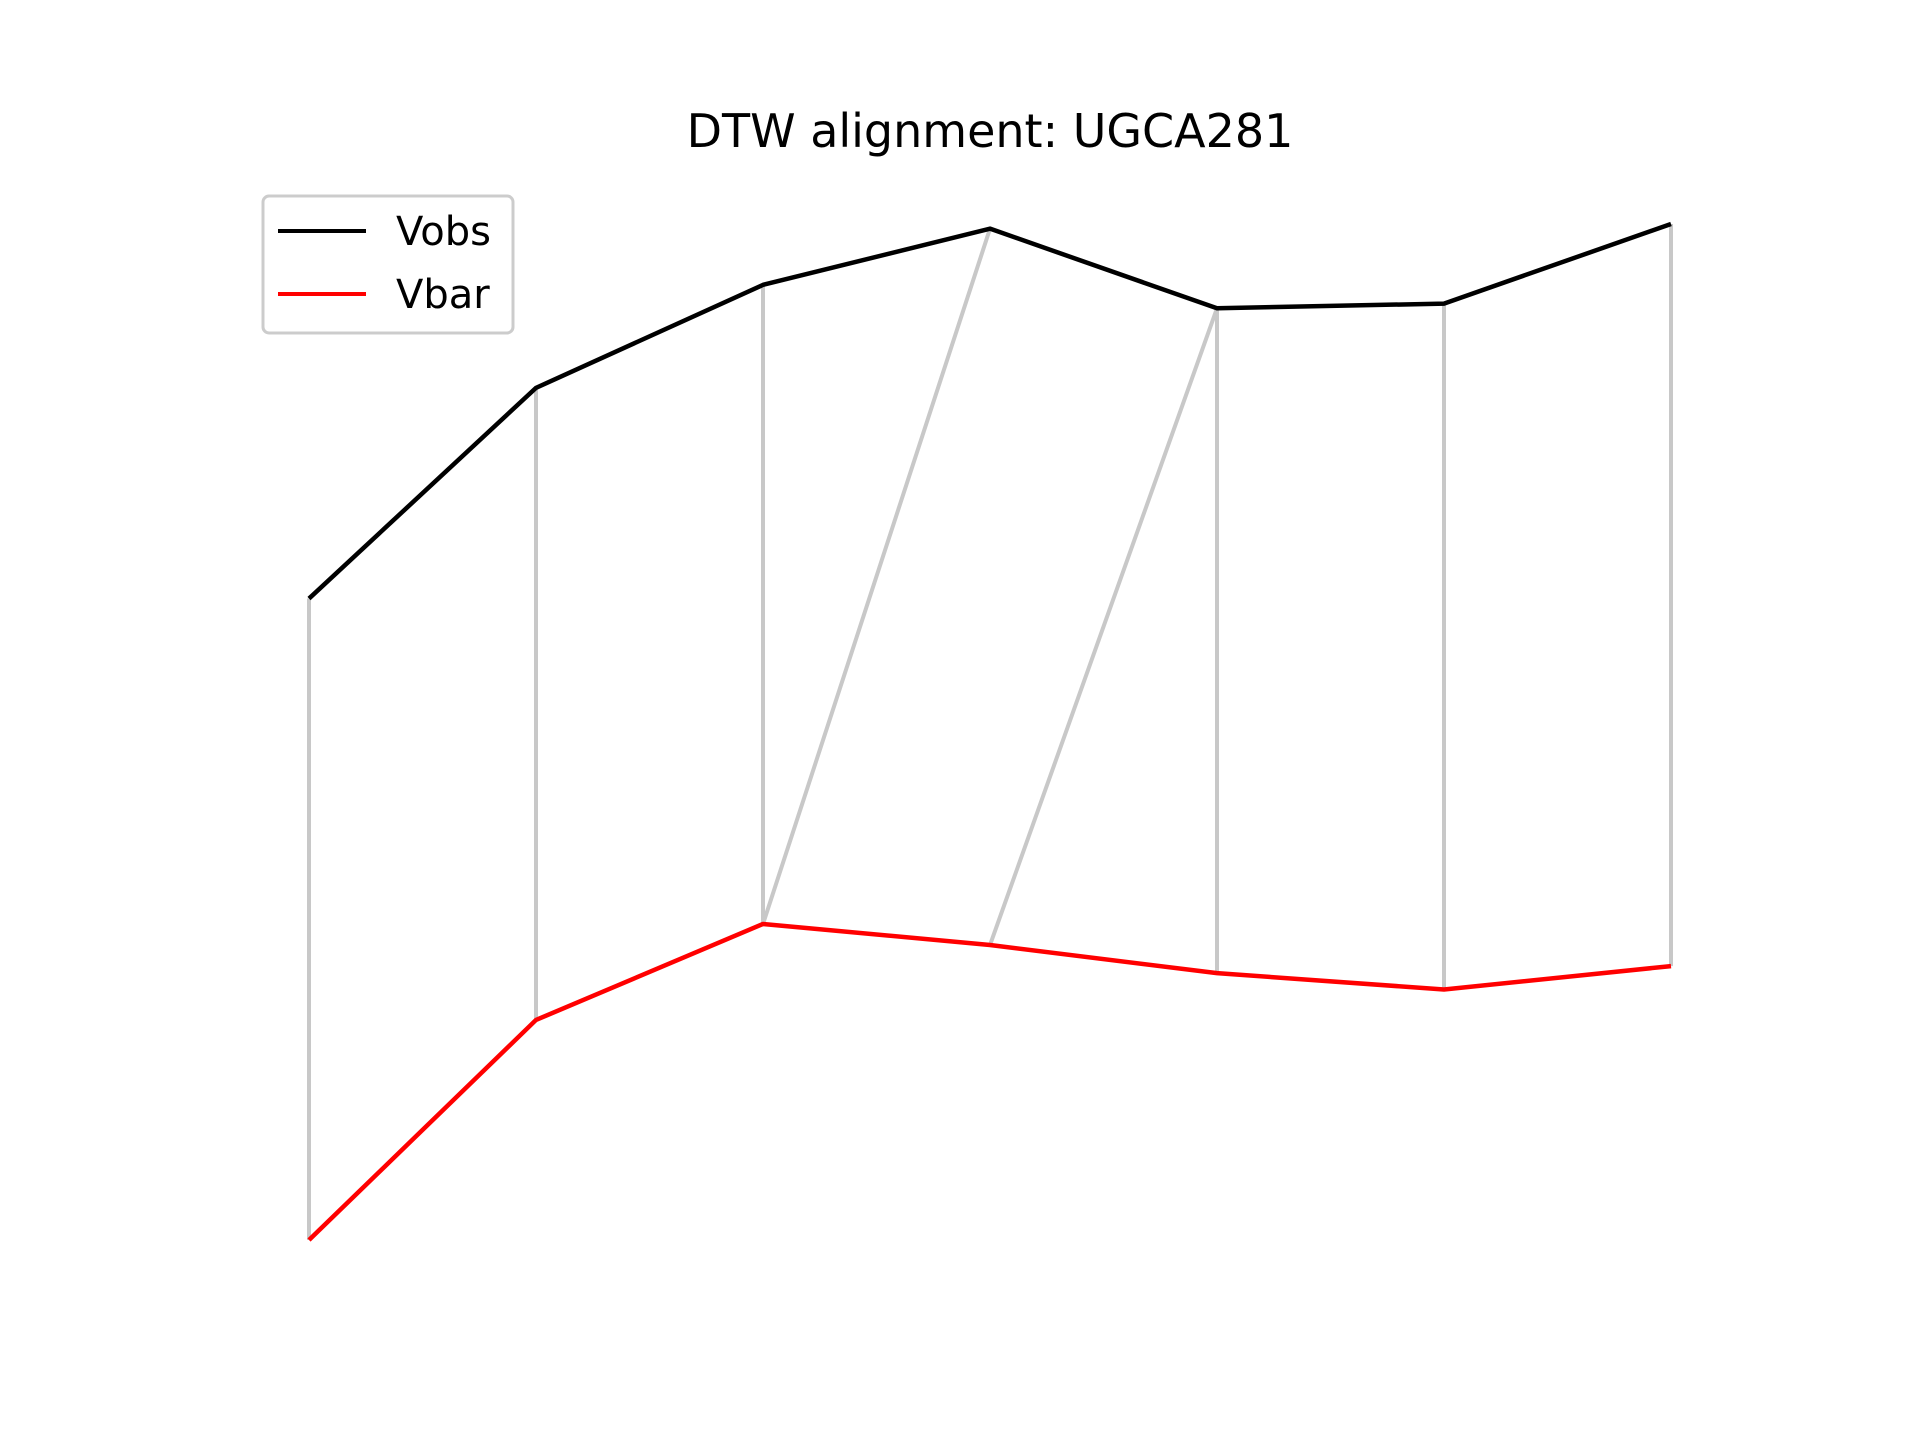  What do you see at coordinates (443, 295) in the screenshot?
I see `legend-label-vbar: Vbar` at bounding box center [443, 295].